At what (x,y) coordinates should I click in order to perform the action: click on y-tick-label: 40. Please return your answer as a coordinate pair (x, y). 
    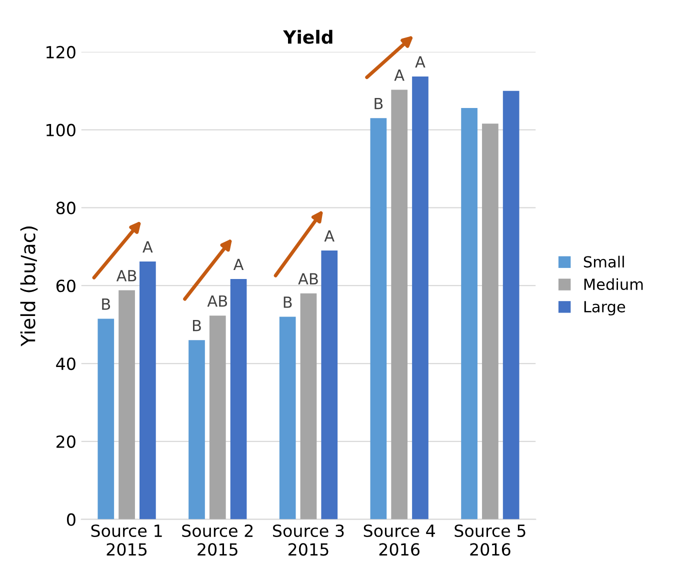
    Looking at the image, I should click on (66, 363).